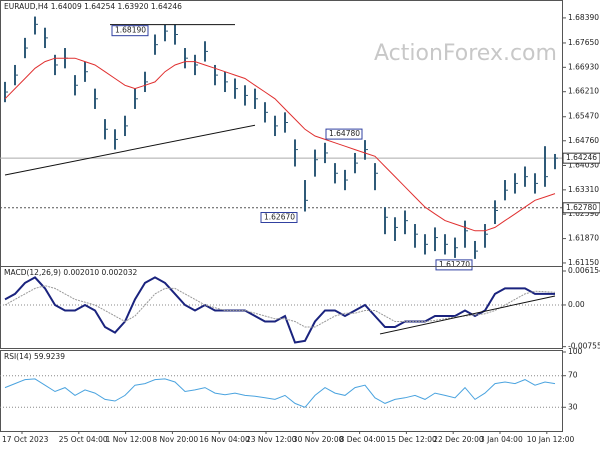 The width and height of the screenshot is (600, 450). What do you see at coordinates (34, 356) in the screenshot?
I see `panel-title: RSI(14) 59.9239` at bounding box center [34, 356].